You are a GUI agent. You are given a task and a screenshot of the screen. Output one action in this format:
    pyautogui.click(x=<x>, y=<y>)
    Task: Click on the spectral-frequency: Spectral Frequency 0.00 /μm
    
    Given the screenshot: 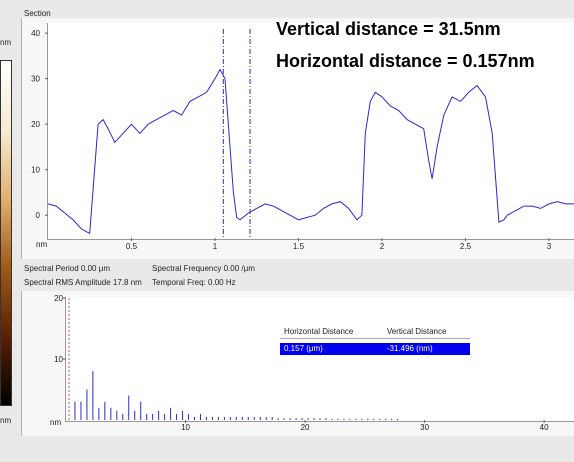 What is the action you would take?
    pyautogui.click(x=203, y=268)
    